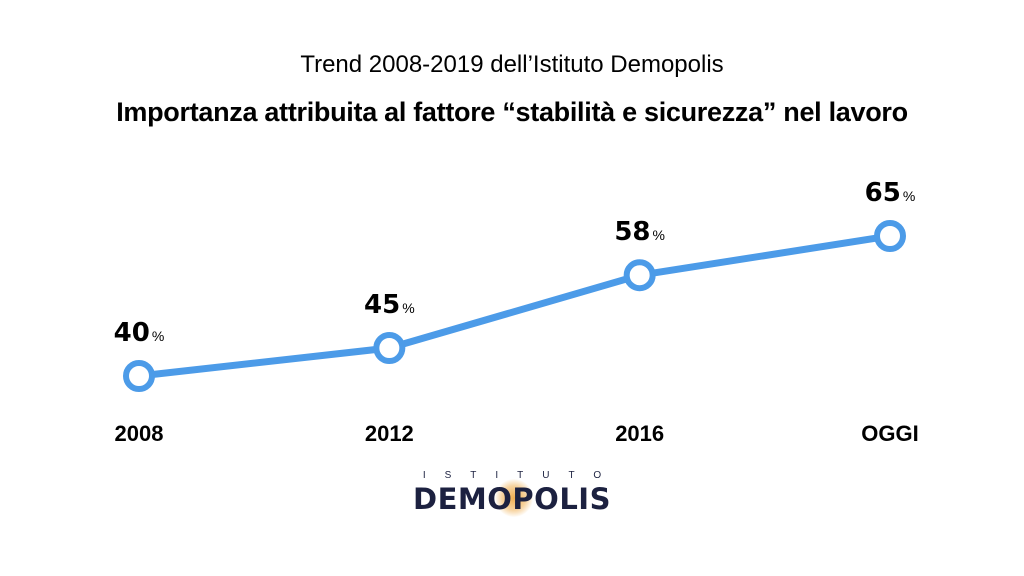 The width and height of the screenshot is (1024, 576). Describe the element at coordinates (382, 305) in the screenshot. I see `data-label-value: 45` at that location.